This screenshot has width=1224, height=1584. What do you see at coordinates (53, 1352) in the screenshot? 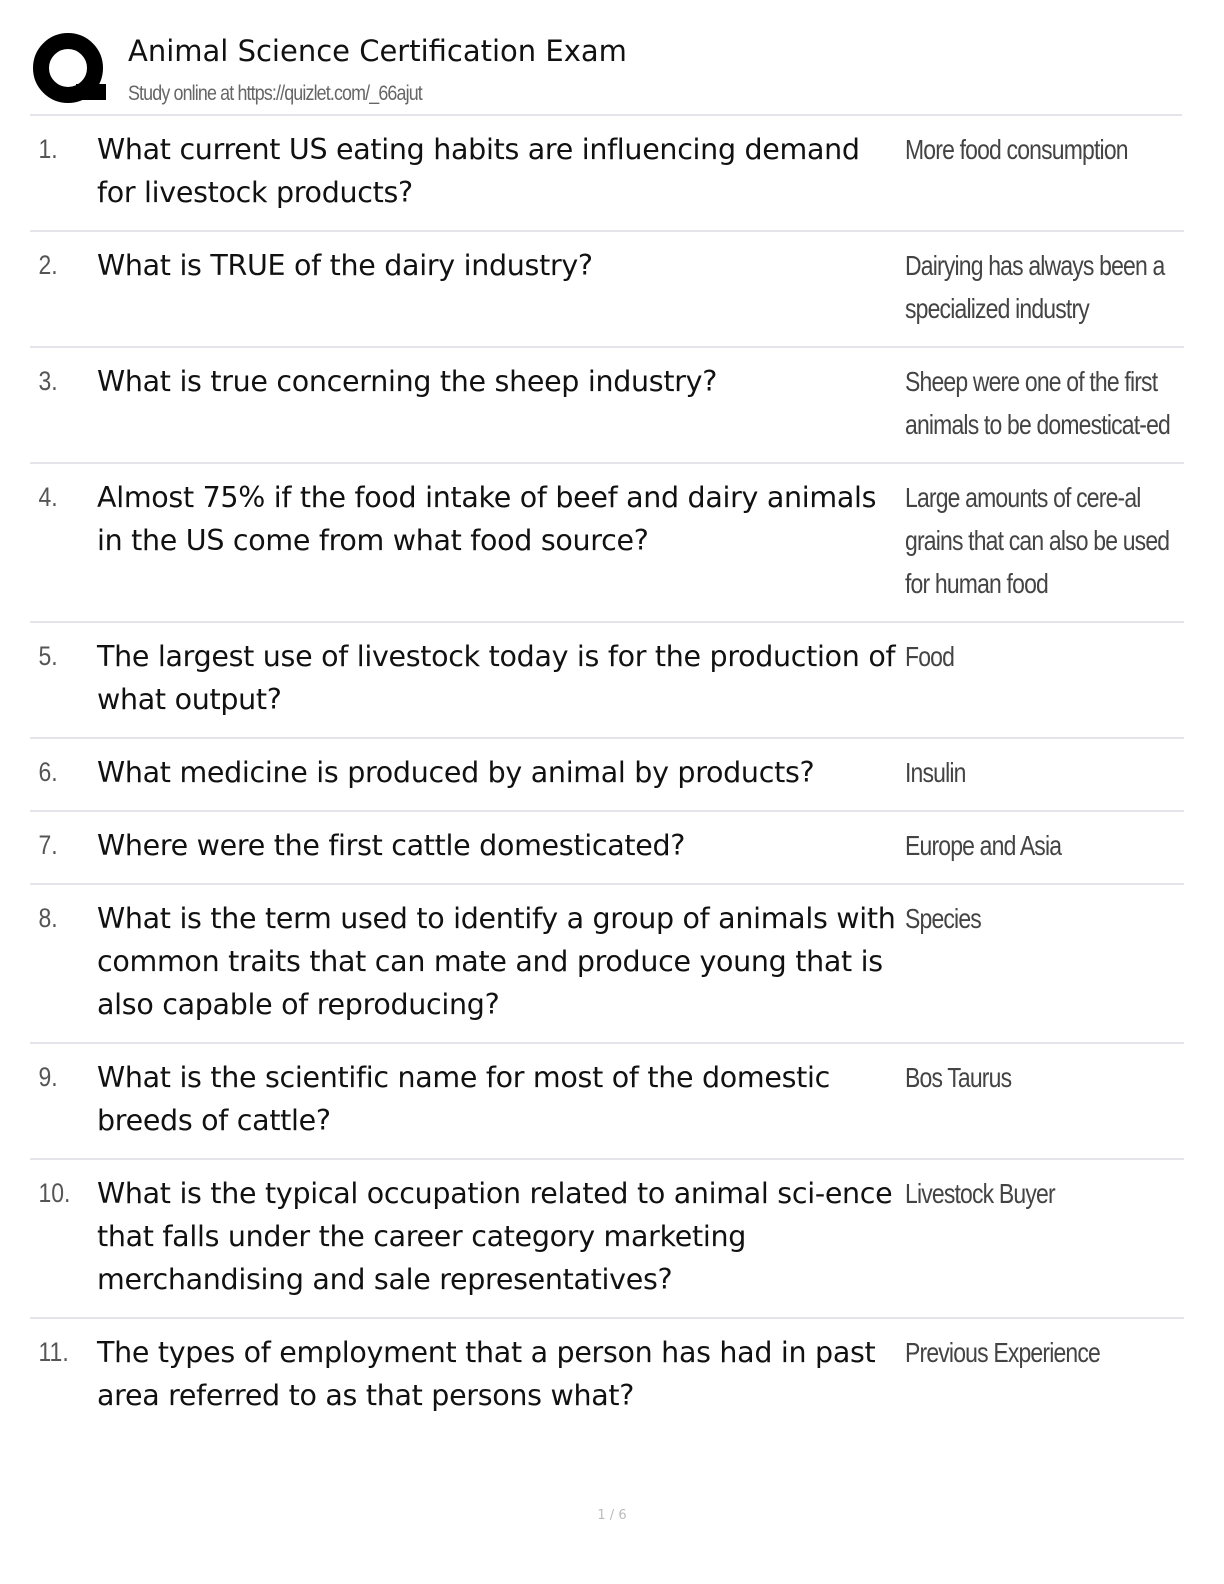
I see `item-number: 11.` at bounding box center [53, 1352].